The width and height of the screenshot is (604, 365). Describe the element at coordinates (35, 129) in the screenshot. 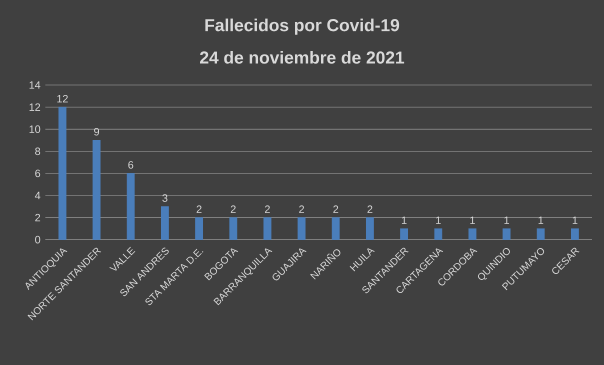

I see `y-tick-label: 10` at that location.